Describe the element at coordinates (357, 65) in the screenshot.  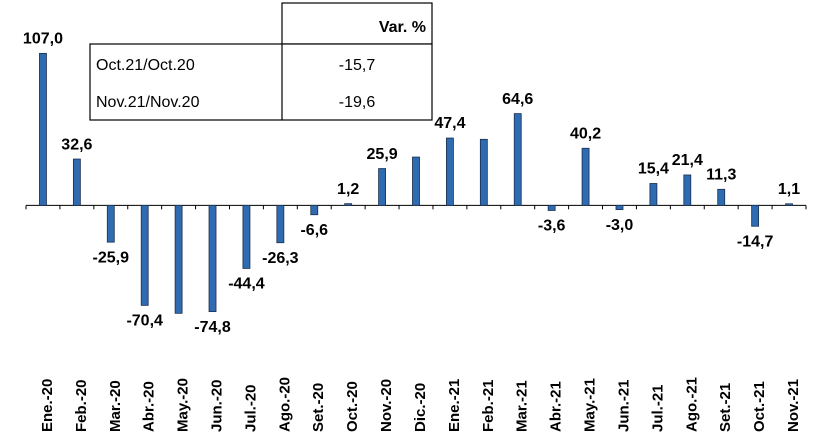
I see `table-cell: -15,7` at that location.